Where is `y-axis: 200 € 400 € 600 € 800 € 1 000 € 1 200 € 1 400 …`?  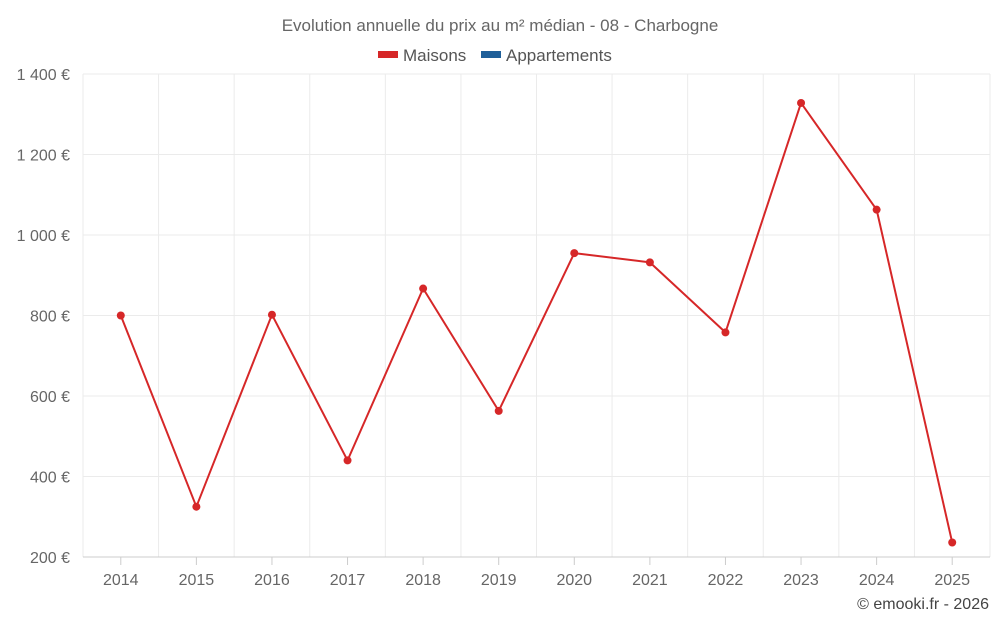 y-axis: 200 € 400 € 600 € 800 € 1 000 € 1 200 € 1 400 … is located at coordinates (43, 317).